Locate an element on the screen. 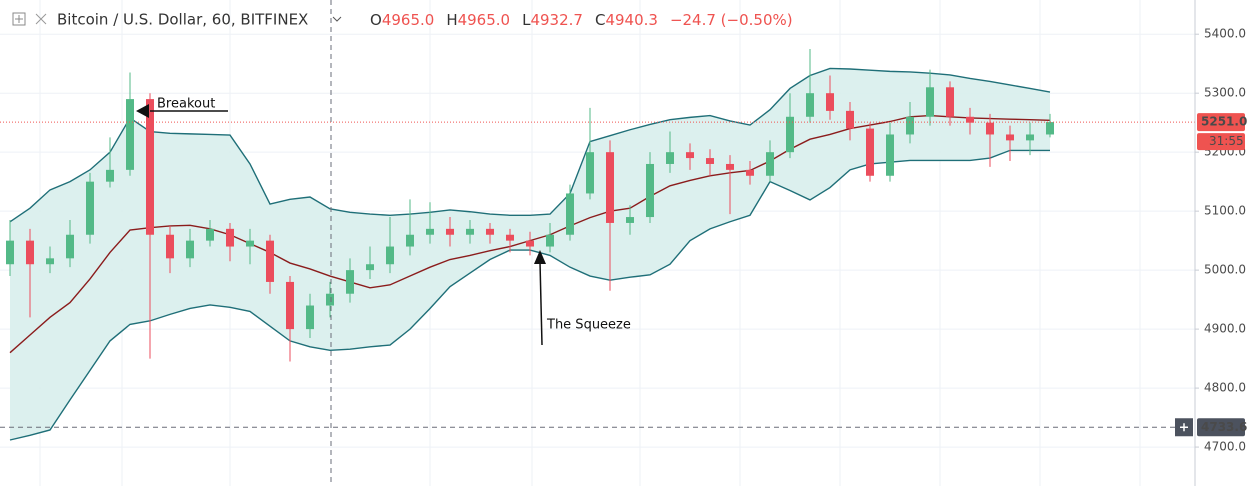 This screenshot has width=1252, height=486. countdown-label: 31:55 is located at coordinates (1226, 141).